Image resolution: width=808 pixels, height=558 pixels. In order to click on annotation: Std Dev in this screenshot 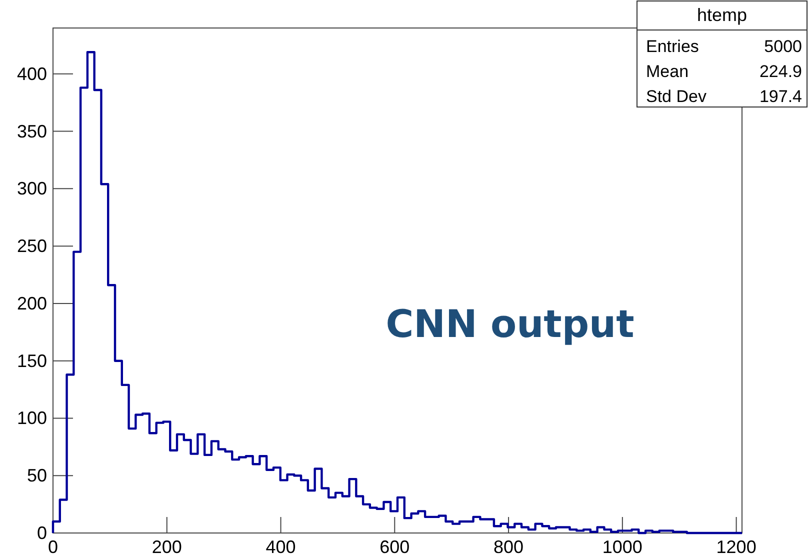, I will do `click(676, 96)`.